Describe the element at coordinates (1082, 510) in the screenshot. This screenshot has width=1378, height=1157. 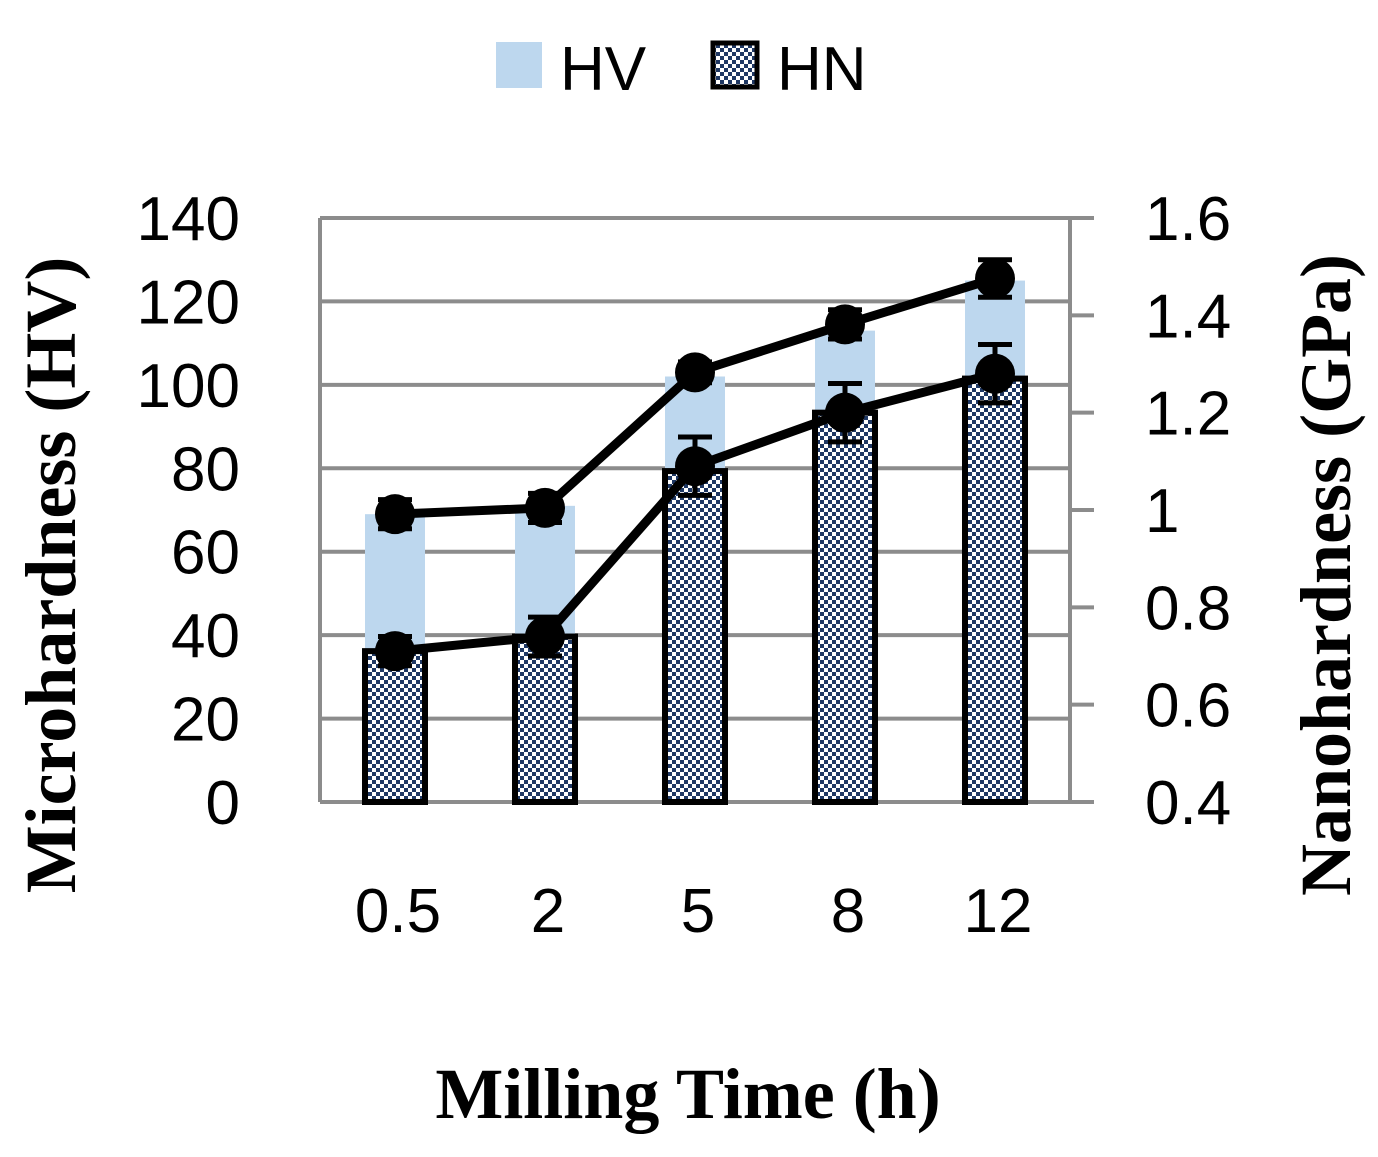
I see `right-axis-tick-marks` at that location.